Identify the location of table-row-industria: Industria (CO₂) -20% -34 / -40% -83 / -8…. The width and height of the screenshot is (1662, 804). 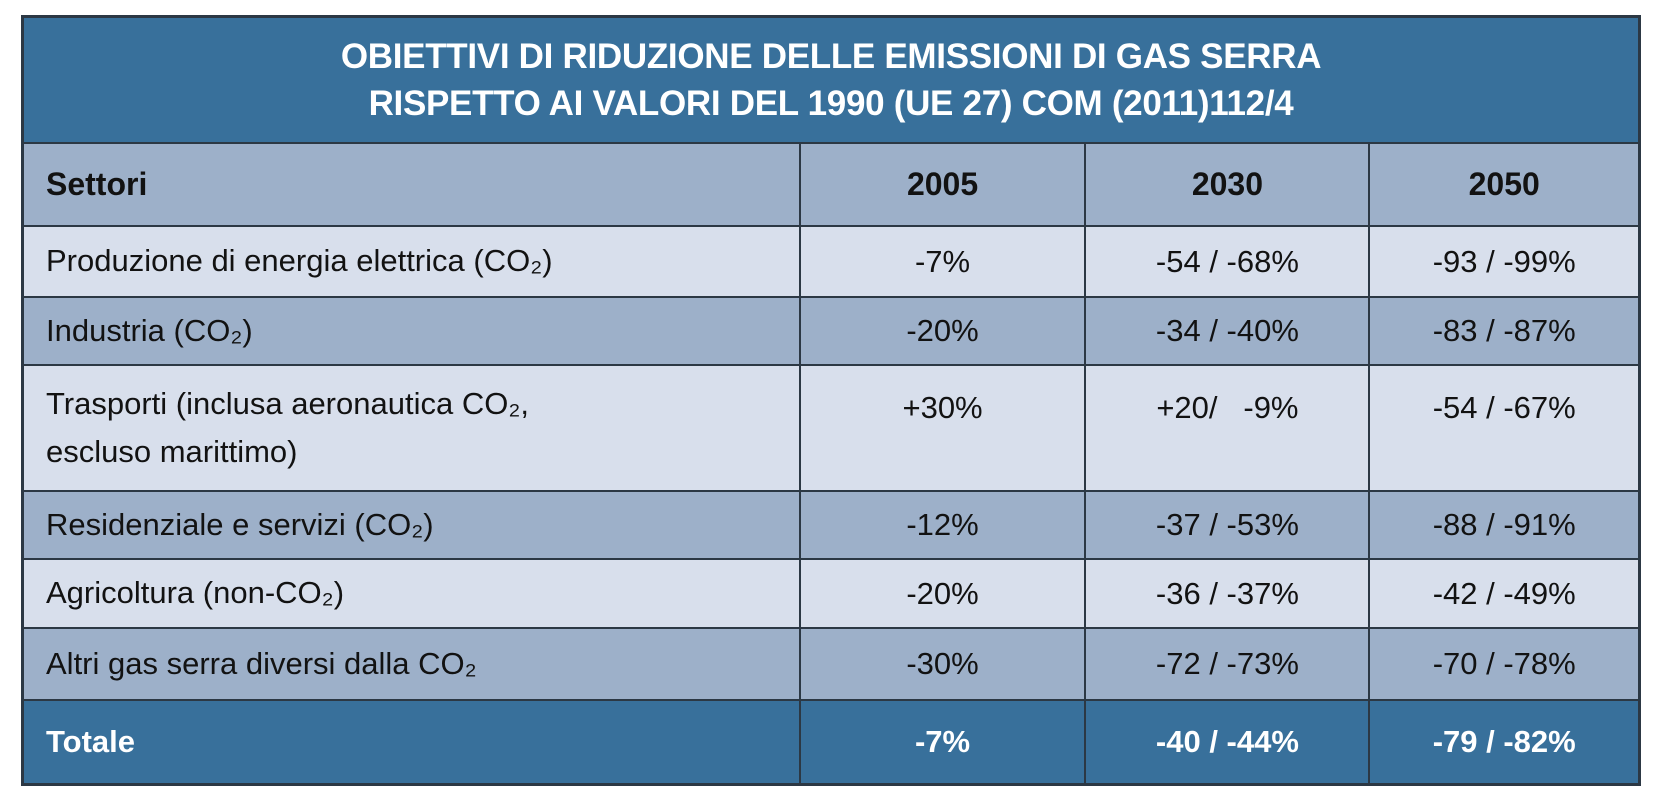
(831, 330).